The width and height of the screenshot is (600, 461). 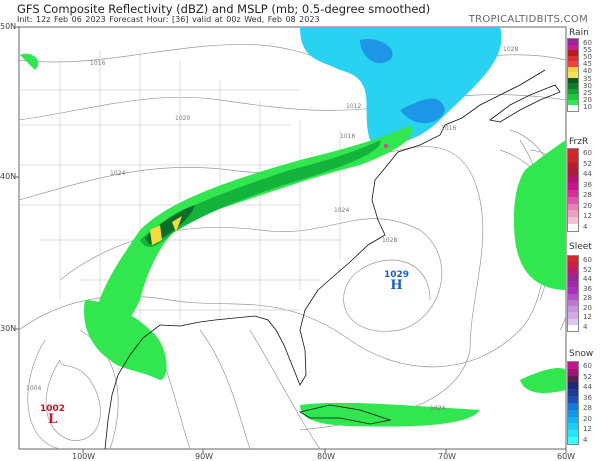 What do you see at coordinates (84, 456) in the screenshot?
I see `lon-label-100w: 100W` at bounding box center [84, 456].